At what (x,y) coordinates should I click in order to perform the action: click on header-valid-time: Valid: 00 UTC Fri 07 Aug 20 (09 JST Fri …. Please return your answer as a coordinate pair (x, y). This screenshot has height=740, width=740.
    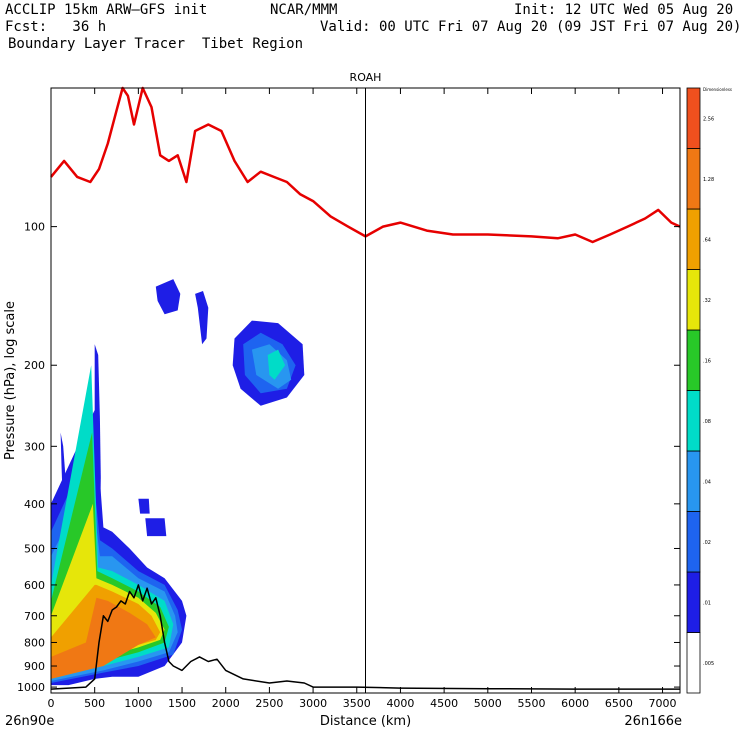
    Looking at the image, I should click on (530, 27).